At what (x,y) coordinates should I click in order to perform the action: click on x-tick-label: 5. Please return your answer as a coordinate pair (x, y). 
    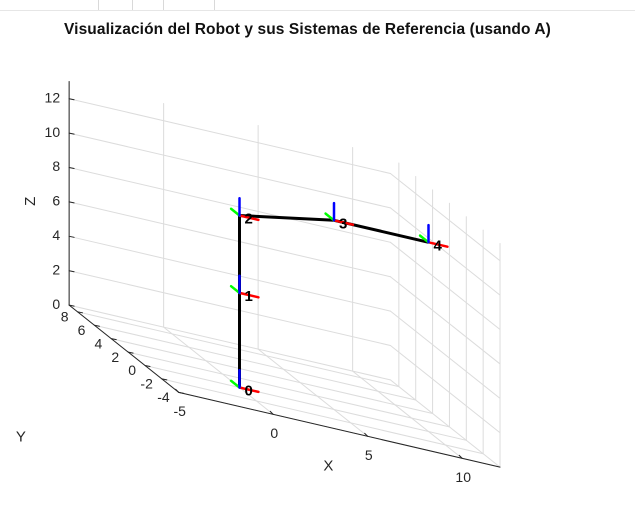
    Looking at the image, I should click on (369, 455).